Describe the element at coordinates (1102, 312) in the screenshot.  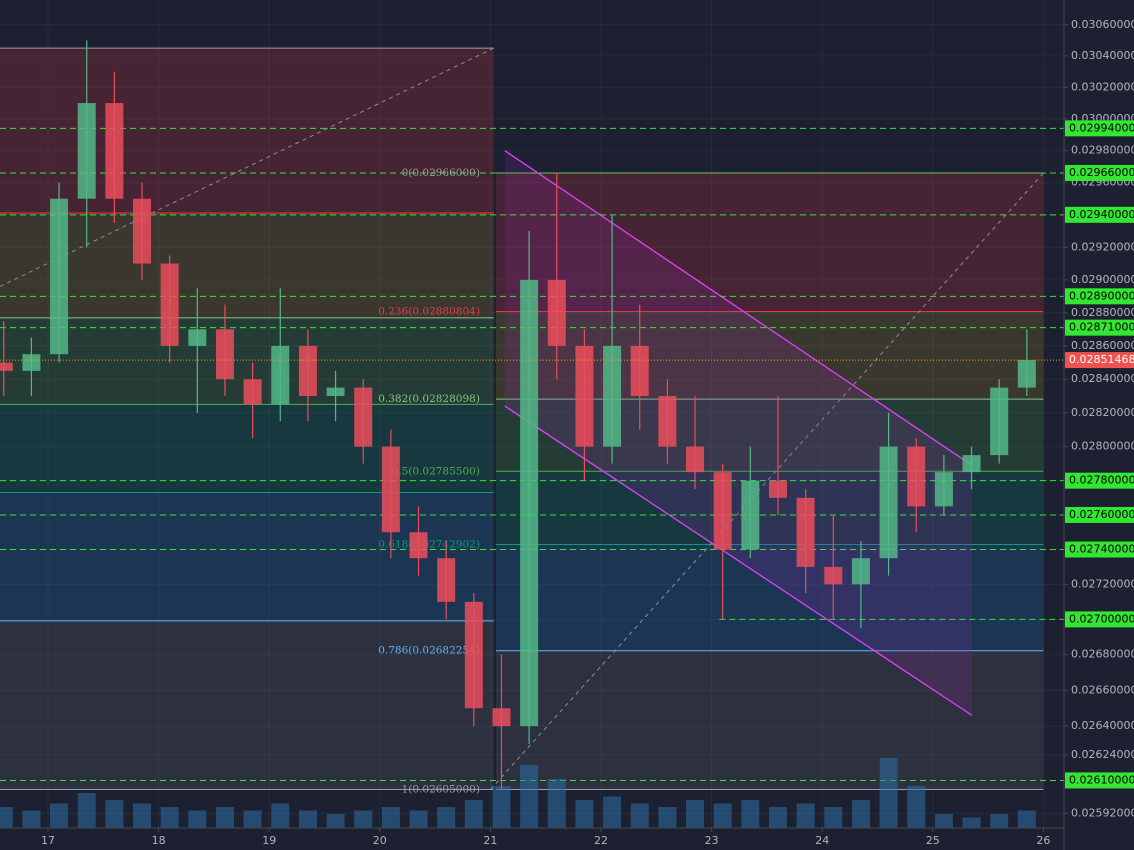
I see `y-tick-label: 0.02880000` at that location.